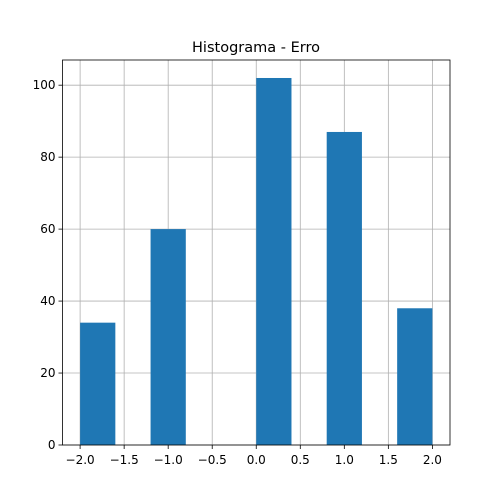 This screenshot has width=500, height=500. I want to click on y-tick-label: 0, so click(52, 445).